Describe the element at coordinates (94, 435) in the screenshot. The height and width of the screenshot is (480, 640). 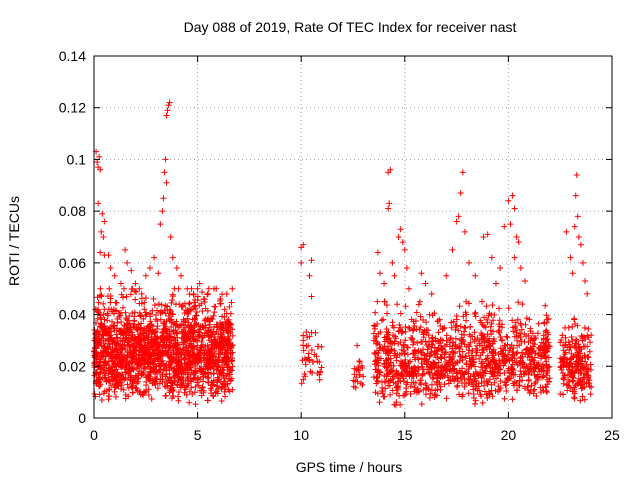
I see `x-tick-label: 0` at that location.